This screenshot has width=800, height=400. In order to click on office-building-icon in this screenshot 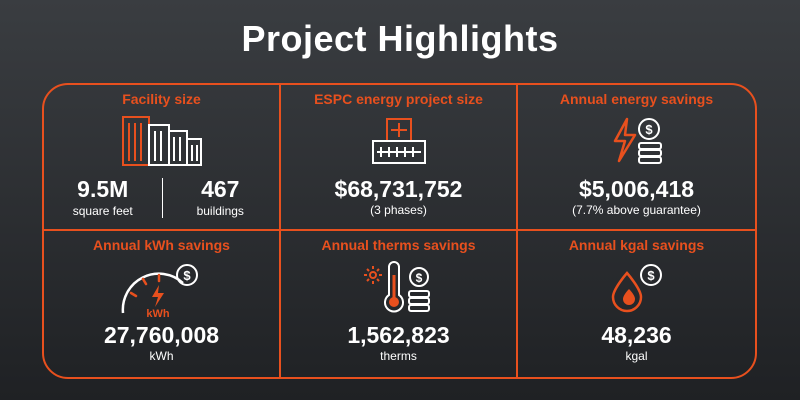, I will do `click(399, 143)`.